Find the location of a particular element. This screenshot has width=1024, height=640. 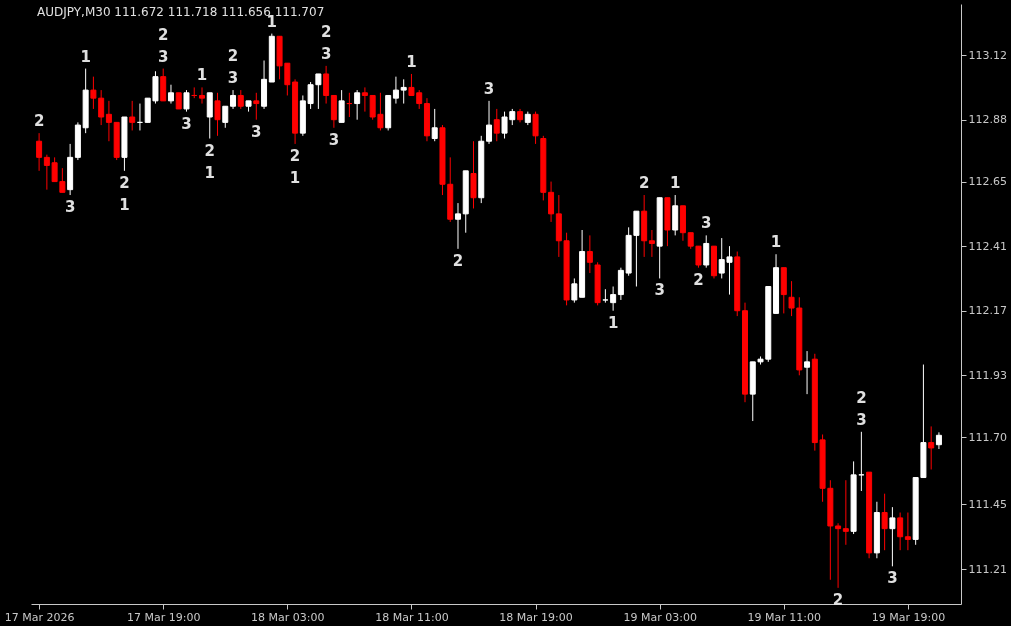

y-tick-label: 111.70 is located at coordinates (987, 437).